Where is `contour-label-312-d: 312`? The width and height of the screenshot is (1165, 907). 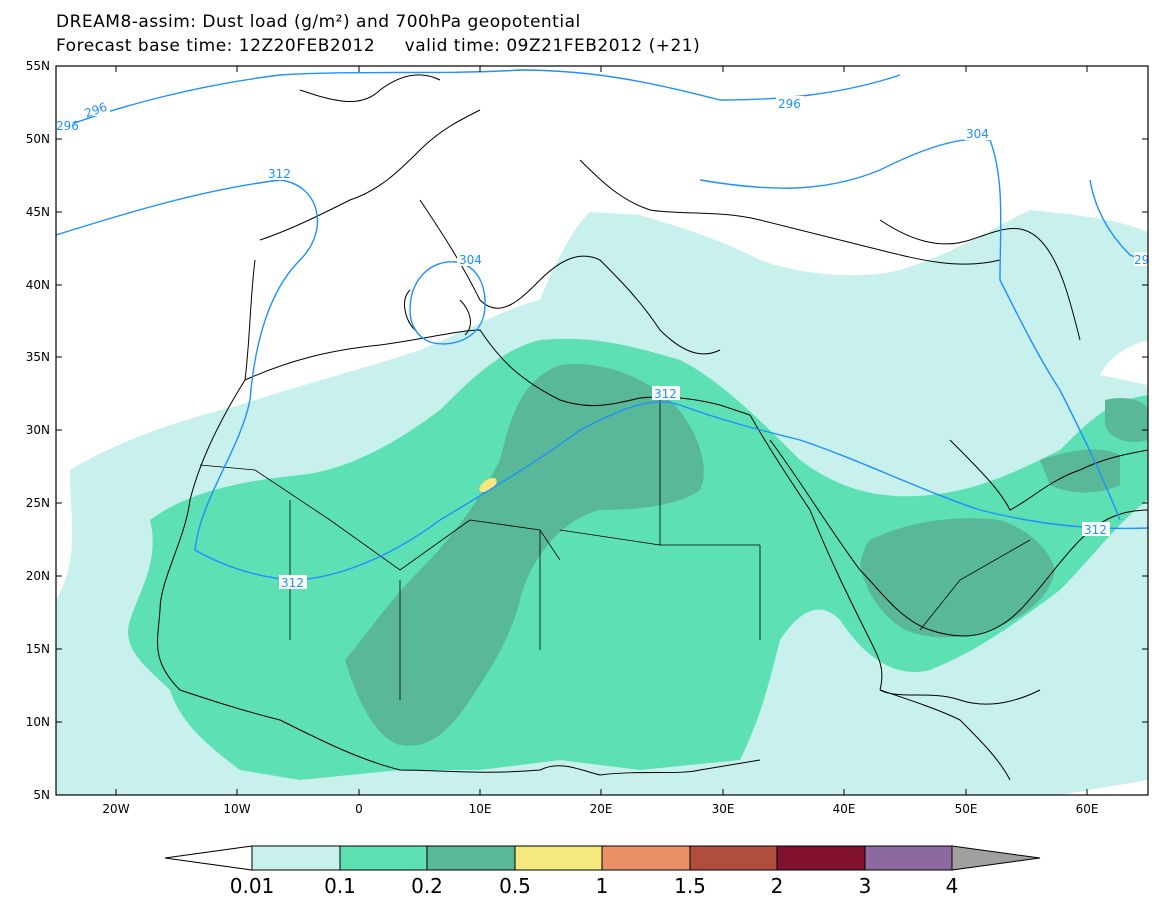 contour-label-312-d: 312 is located at coordinates (1095, 530).